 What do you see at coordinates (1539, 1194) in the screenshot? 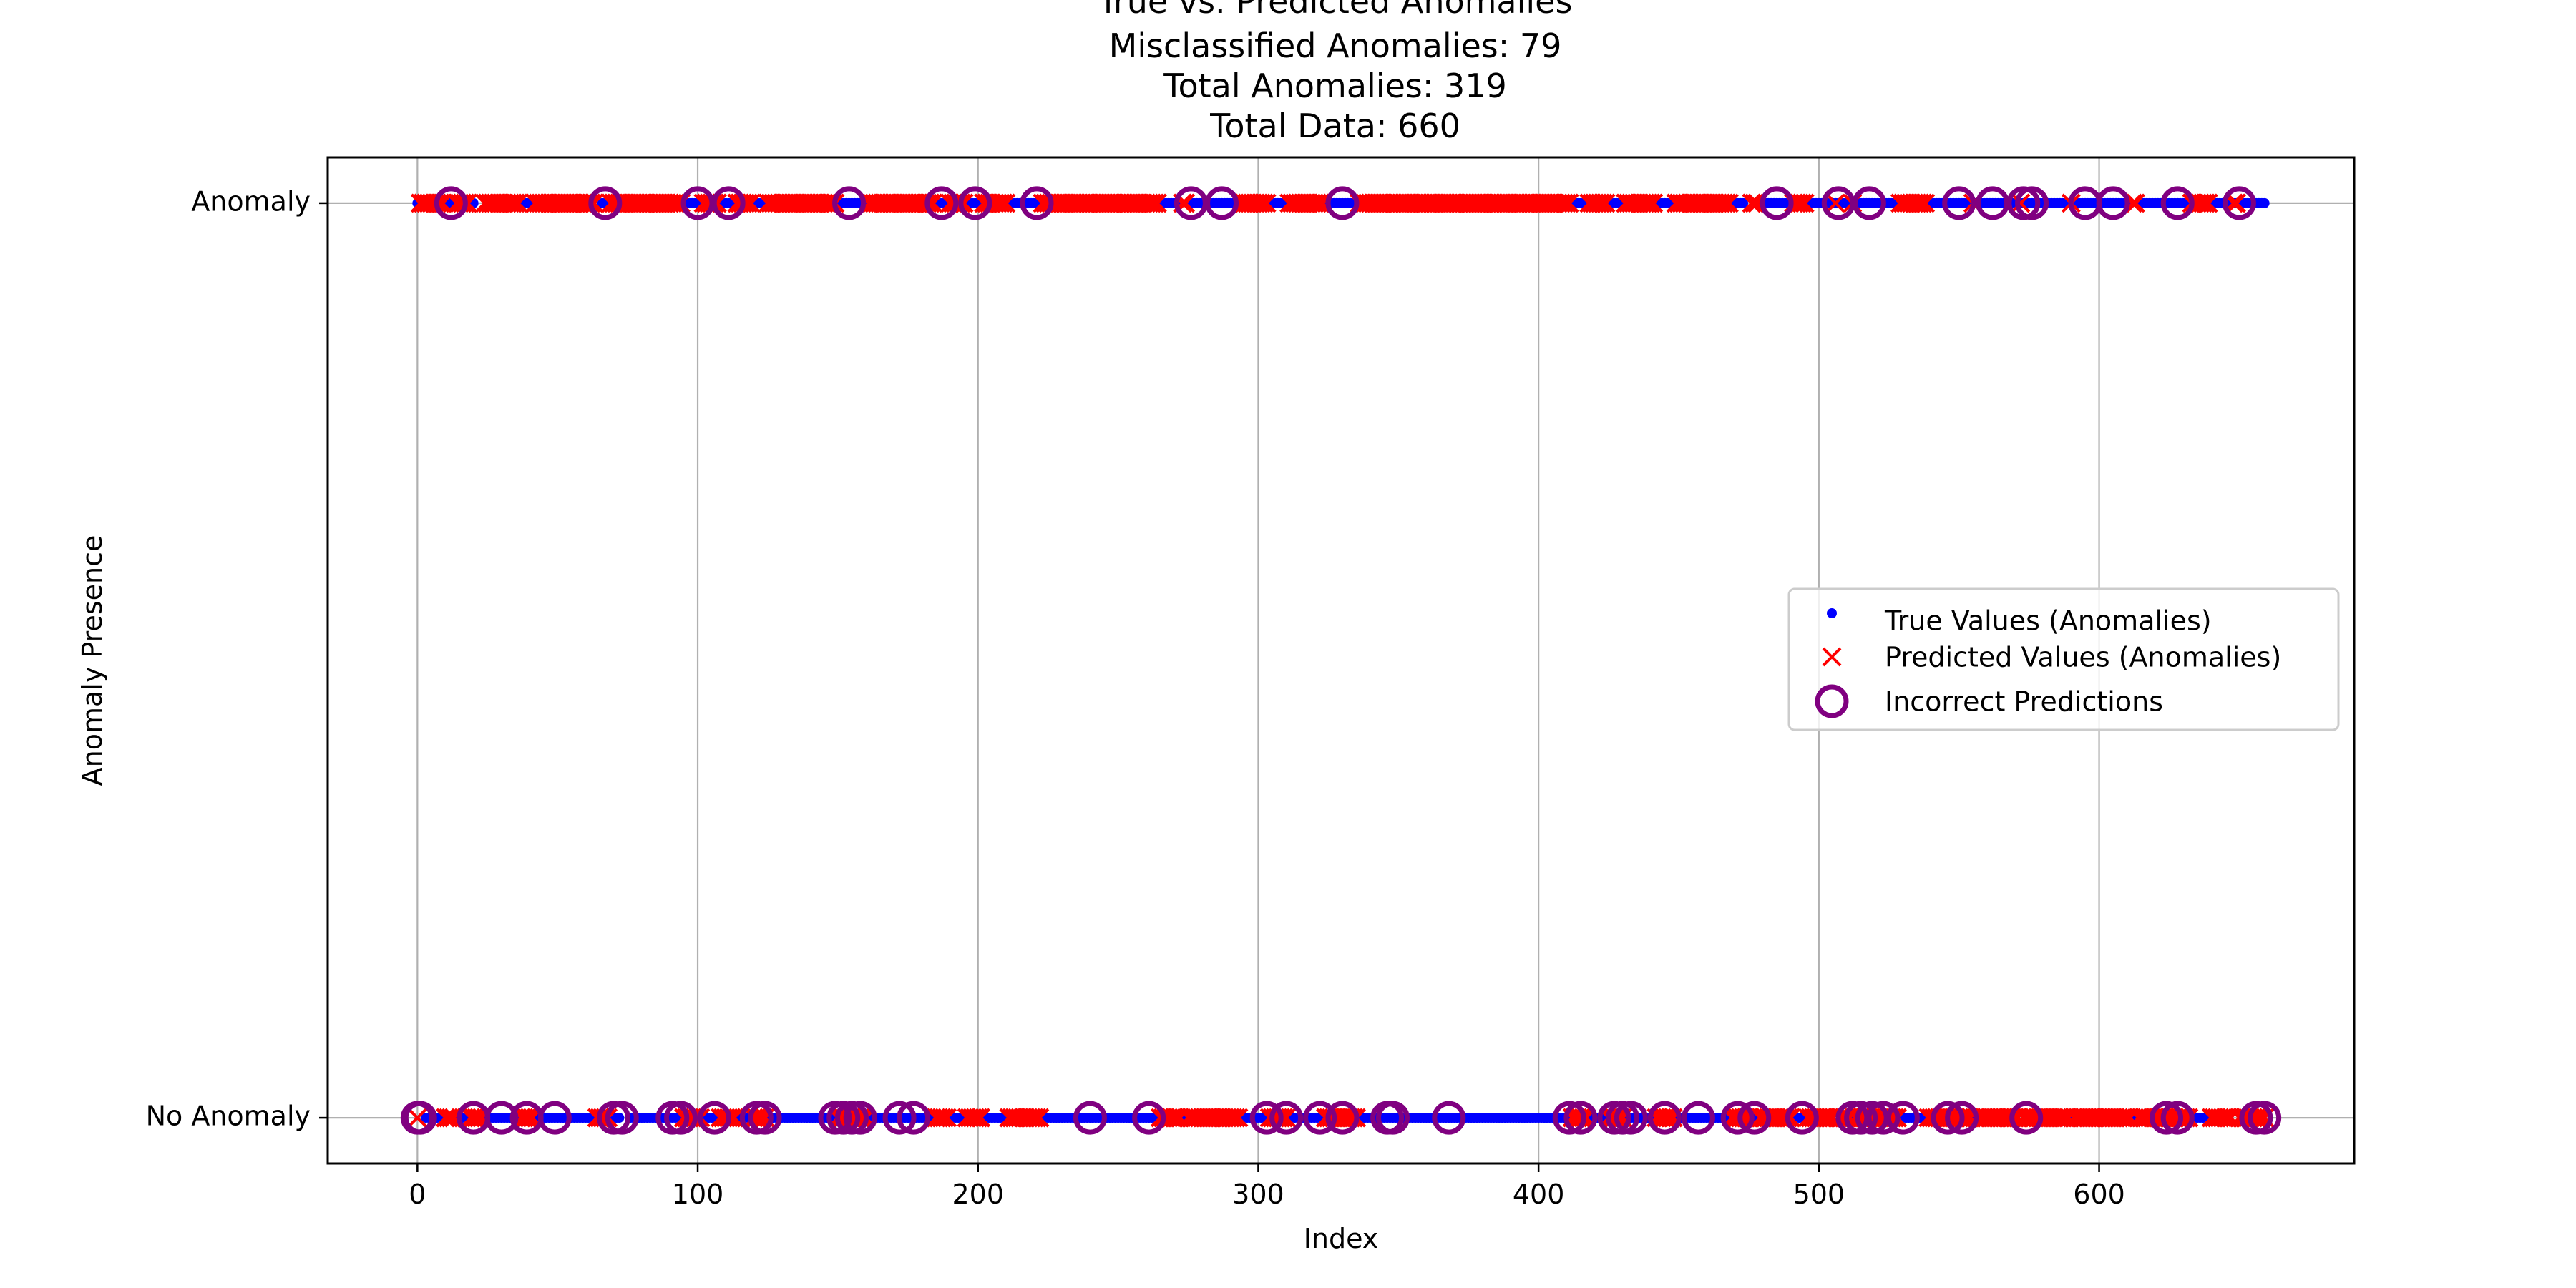
I see `x-tick-label: 400` at bounding box center [1539, 1194].